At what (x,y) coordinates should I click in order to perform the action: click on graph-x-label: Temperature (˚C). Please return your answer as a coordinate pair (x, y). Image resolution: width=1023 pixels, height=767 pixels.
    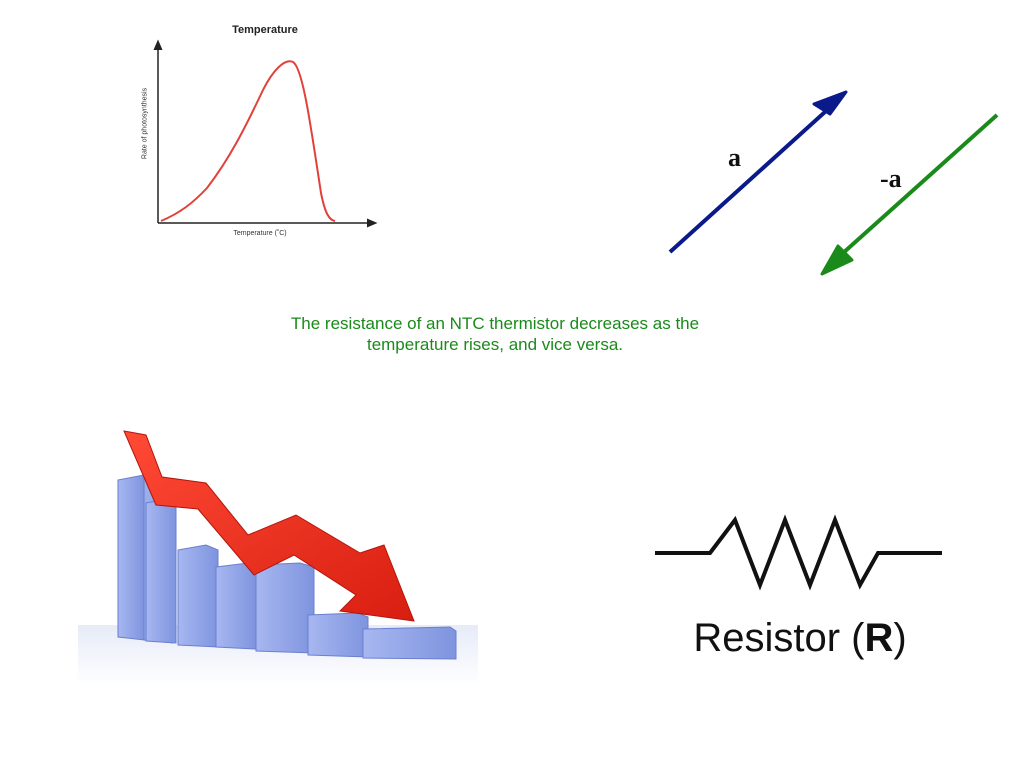
    Looking at the image, I should click on (260, 233).